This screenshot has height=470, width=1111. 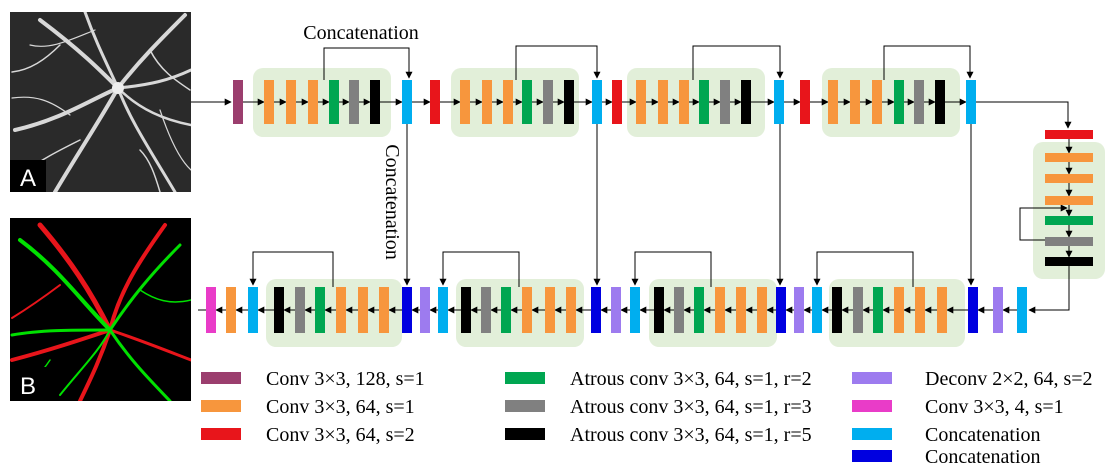 What do you see at coordinates (231, 310) in the screenshot?
I see `decoder-block-2-conv64` at bounding box center [231, 310].